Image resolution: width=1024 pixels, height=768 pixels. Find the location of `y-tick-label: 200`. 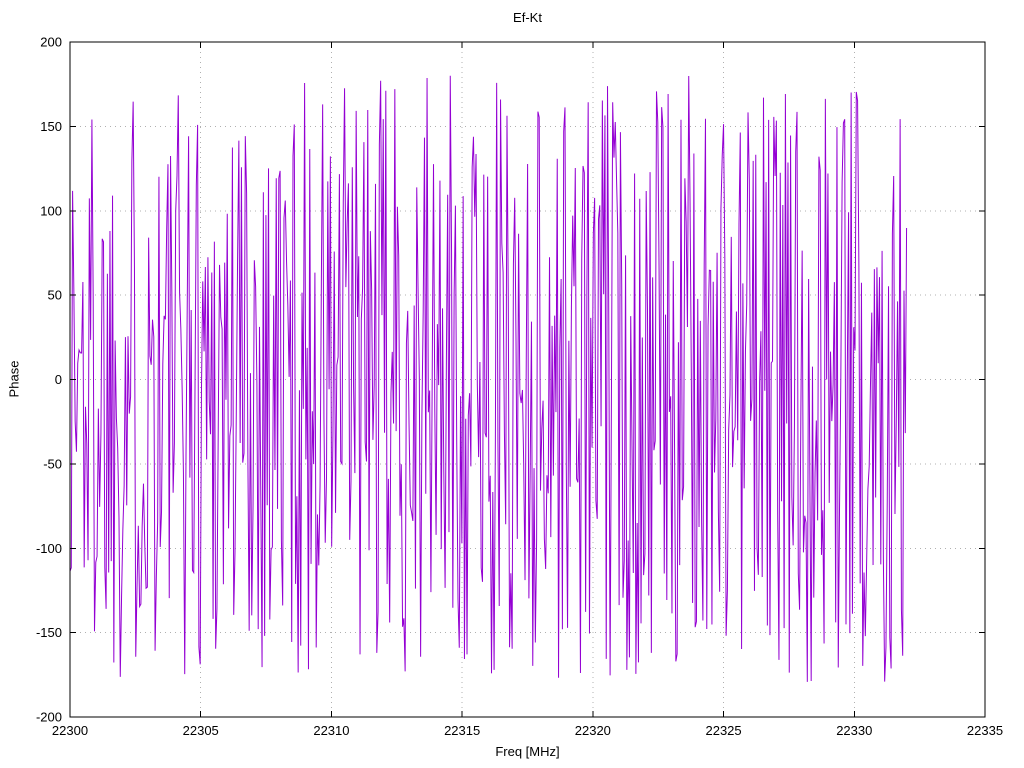

y-tick-label: 200 is located at coordinates (51, 42).